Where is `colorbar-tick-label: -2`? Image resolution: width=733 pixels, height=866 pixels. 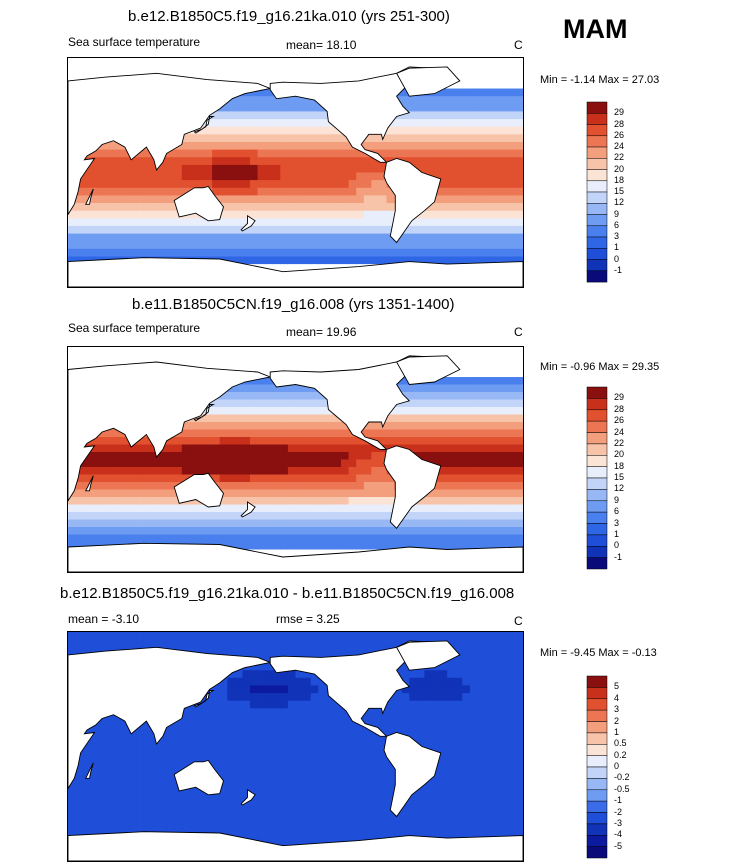
colorbar-tick-label: -2 is located at coordinates (618, 811).